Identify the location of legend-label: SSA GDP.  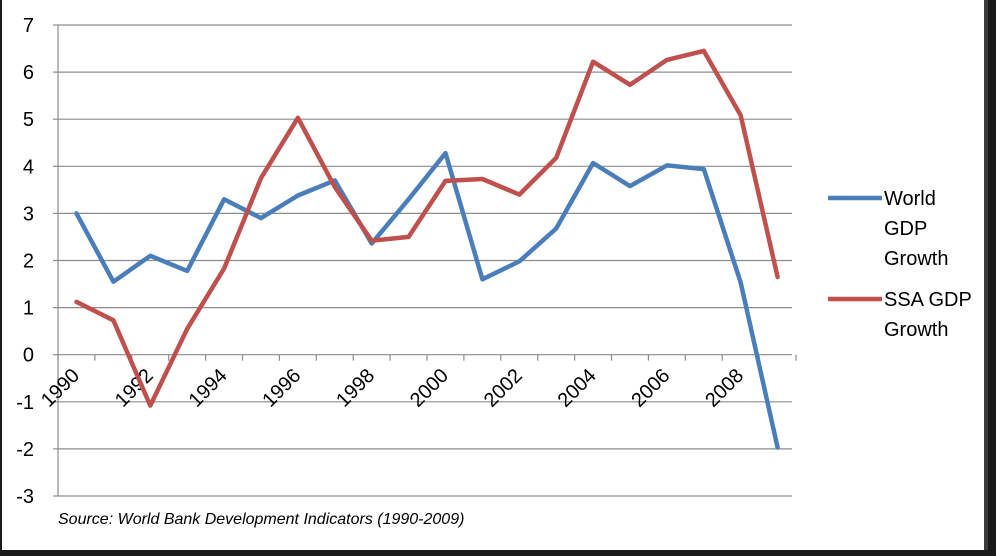
(928, 300).